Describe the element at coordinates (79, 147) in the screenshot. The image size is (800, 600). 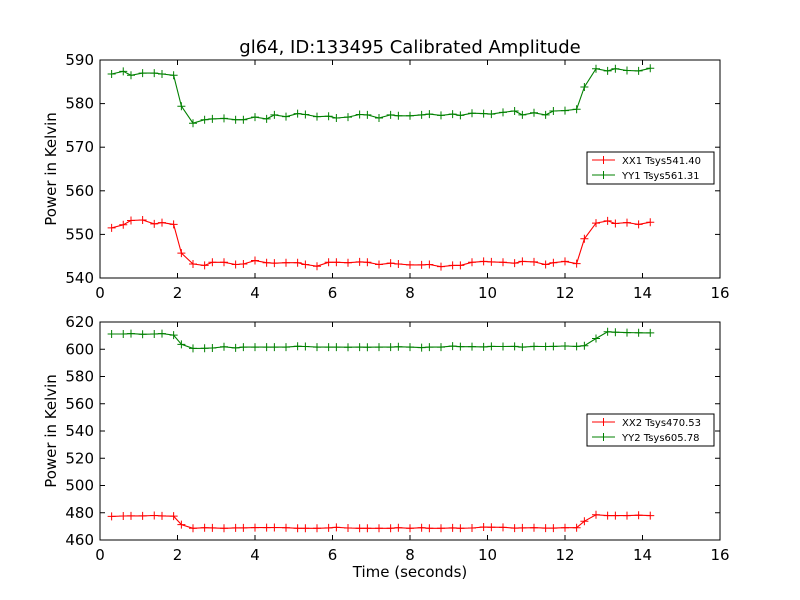
I see `y-tick-label: 570` at that location.